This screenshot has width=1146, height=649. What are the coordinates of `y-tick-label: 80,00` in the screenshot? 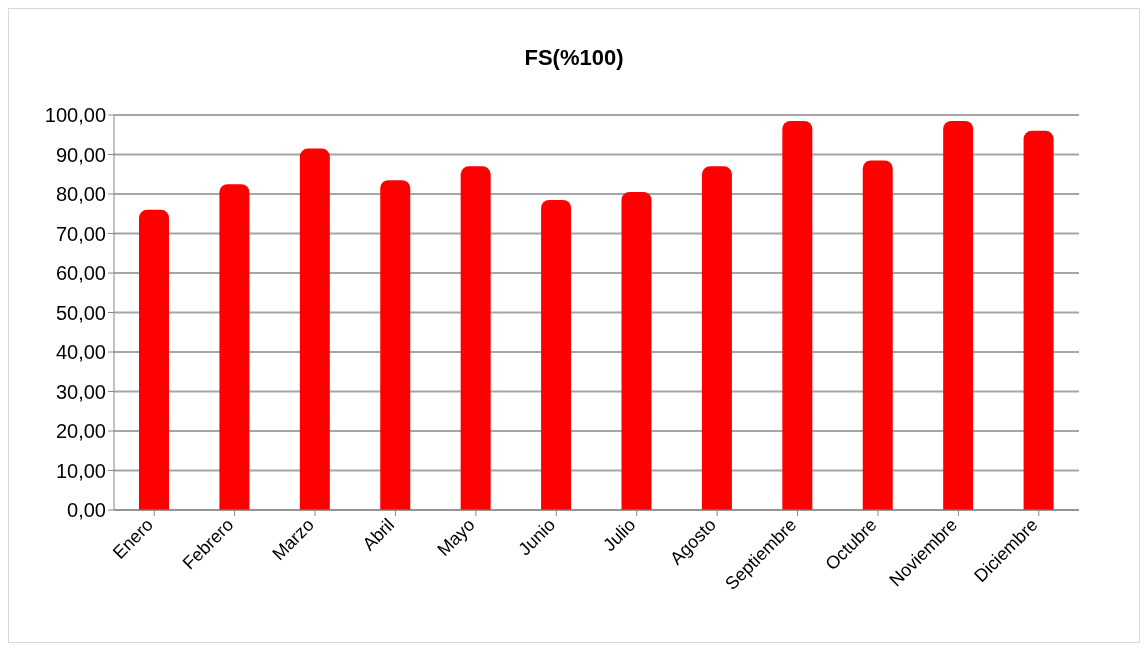 It's located at (80, 194).